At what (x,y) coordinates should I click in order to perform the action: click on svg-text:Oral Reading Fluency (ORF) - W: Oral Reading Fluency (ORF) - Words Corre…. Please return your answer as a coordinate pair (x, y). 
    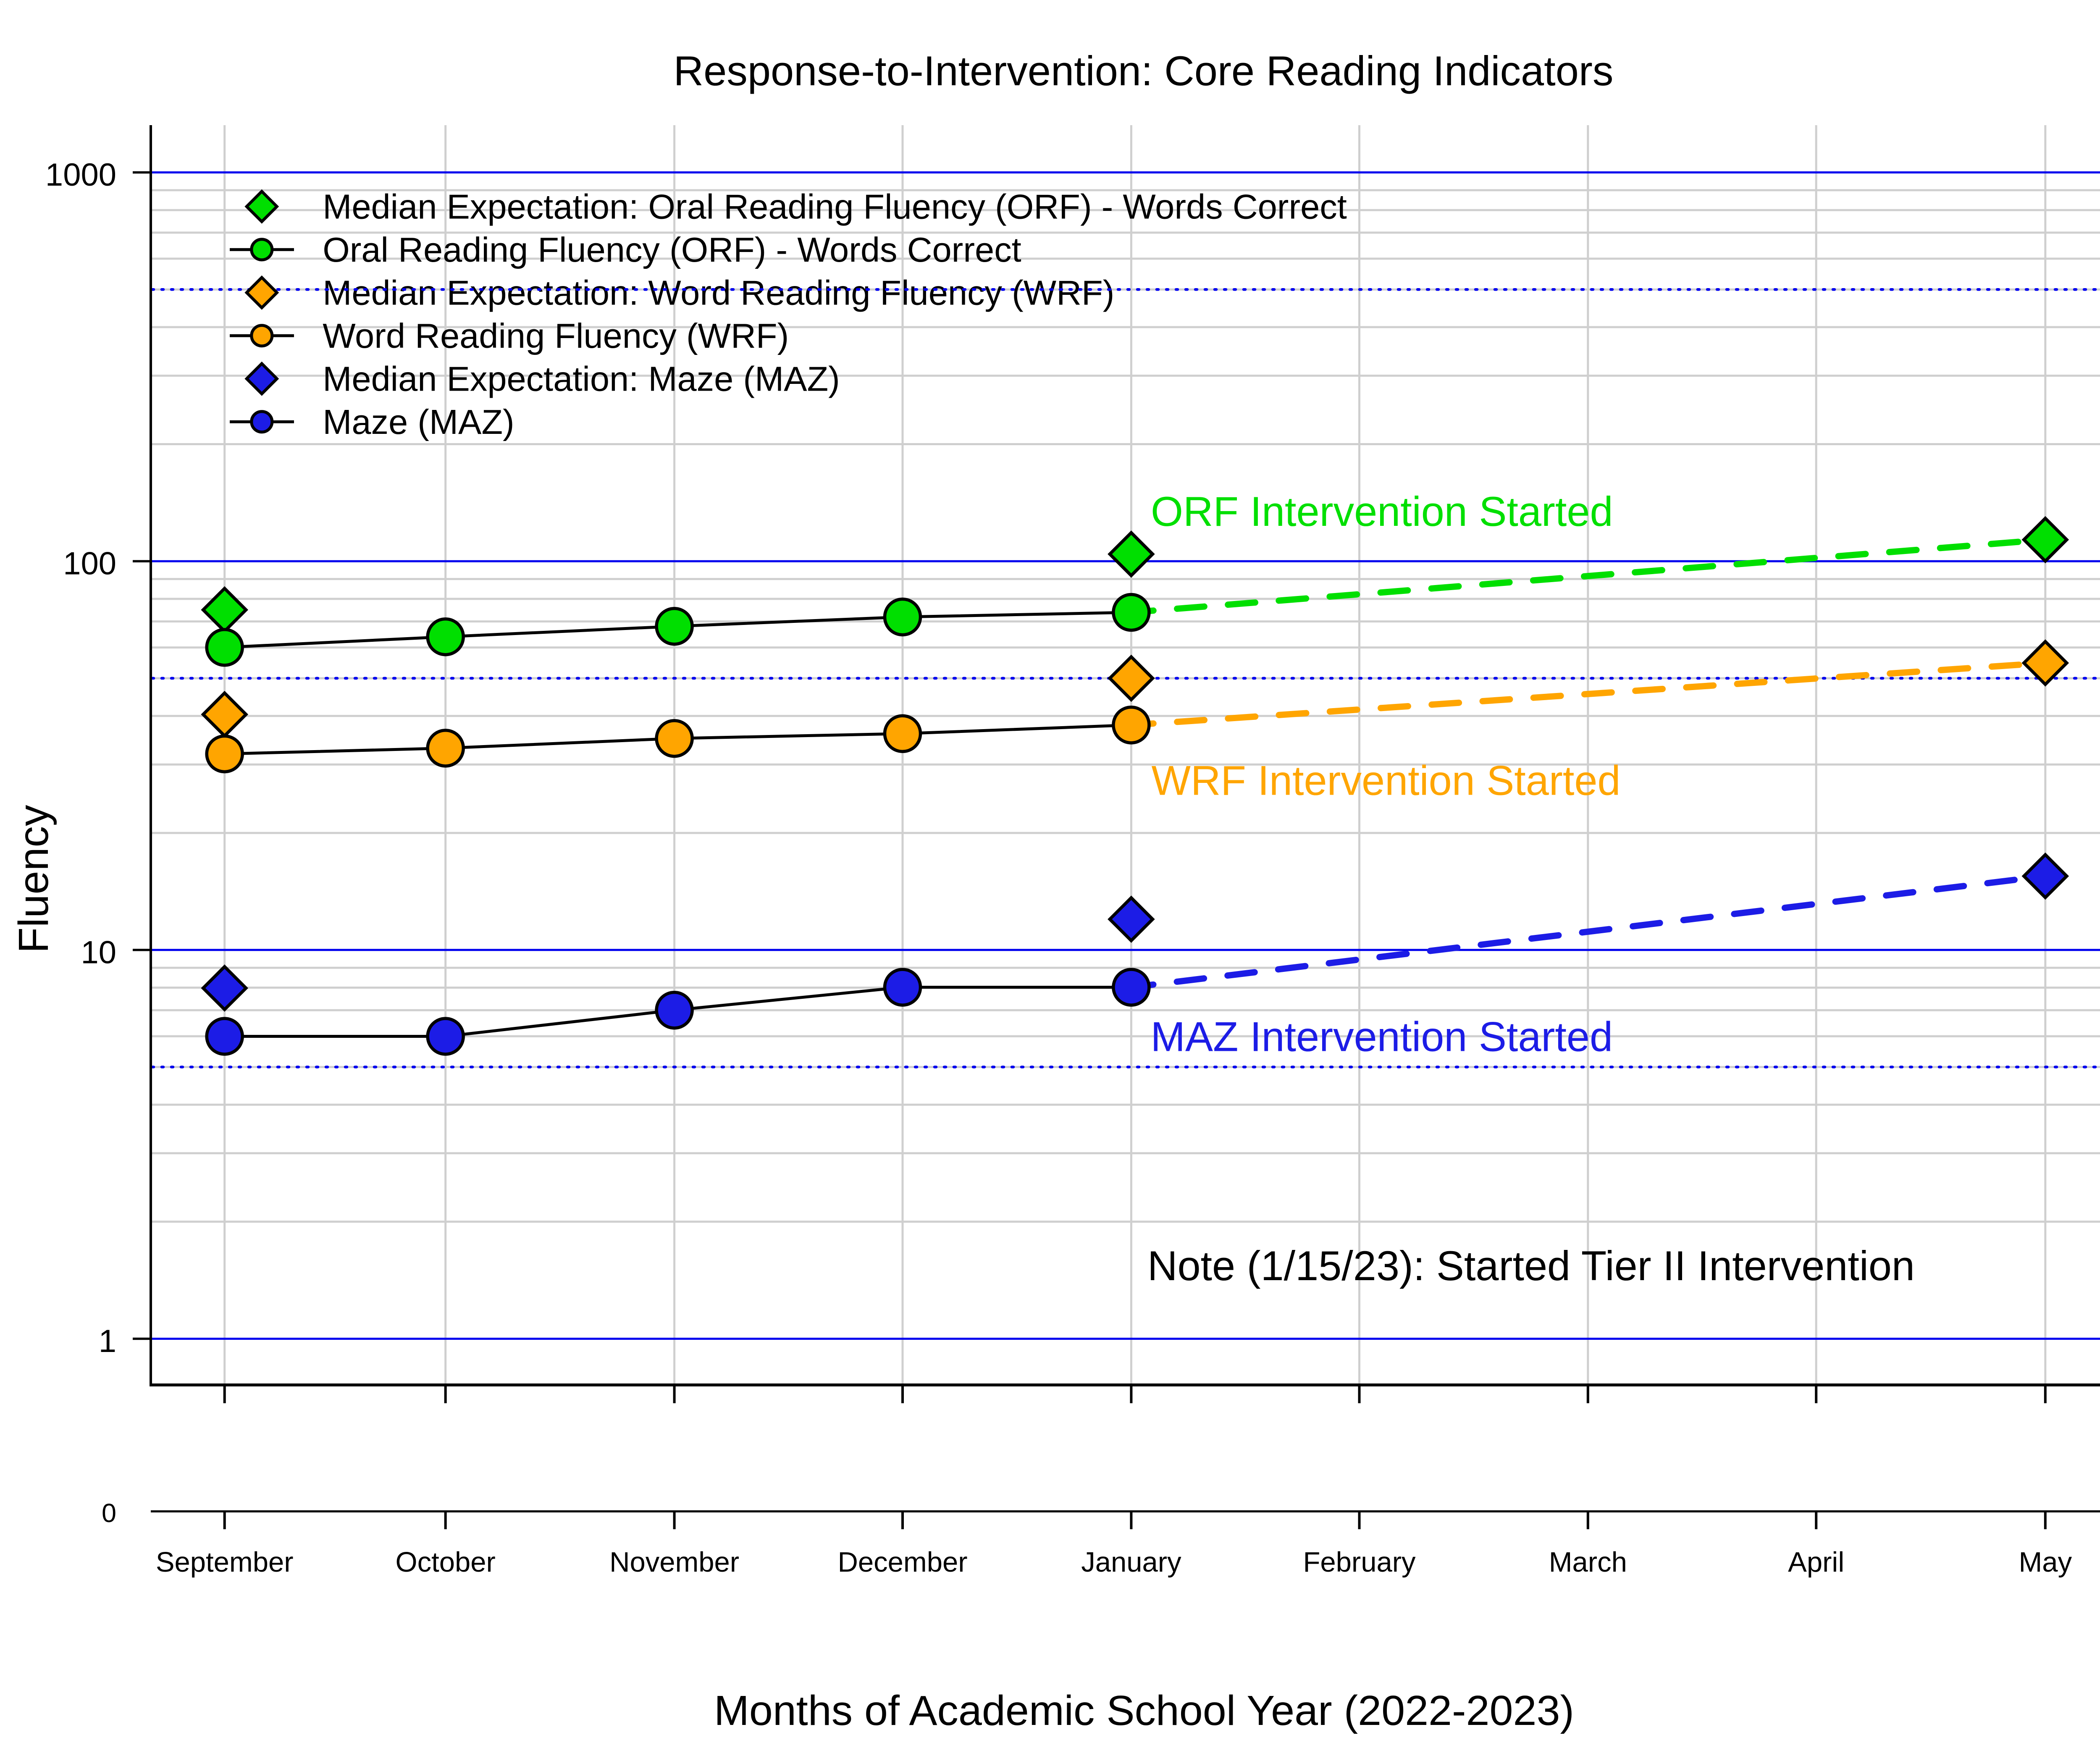
    Looking at the image, I should click on (672, 249).